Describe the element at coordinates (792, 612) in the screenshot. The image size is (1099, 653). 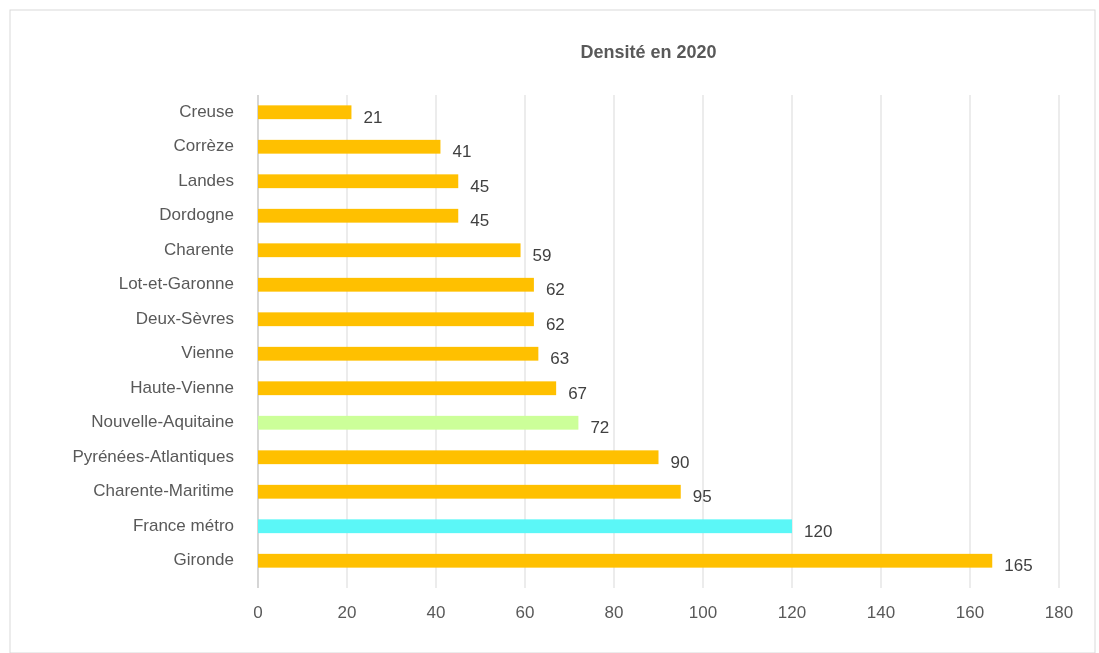
I see `x-tick-label: 120` at that location.